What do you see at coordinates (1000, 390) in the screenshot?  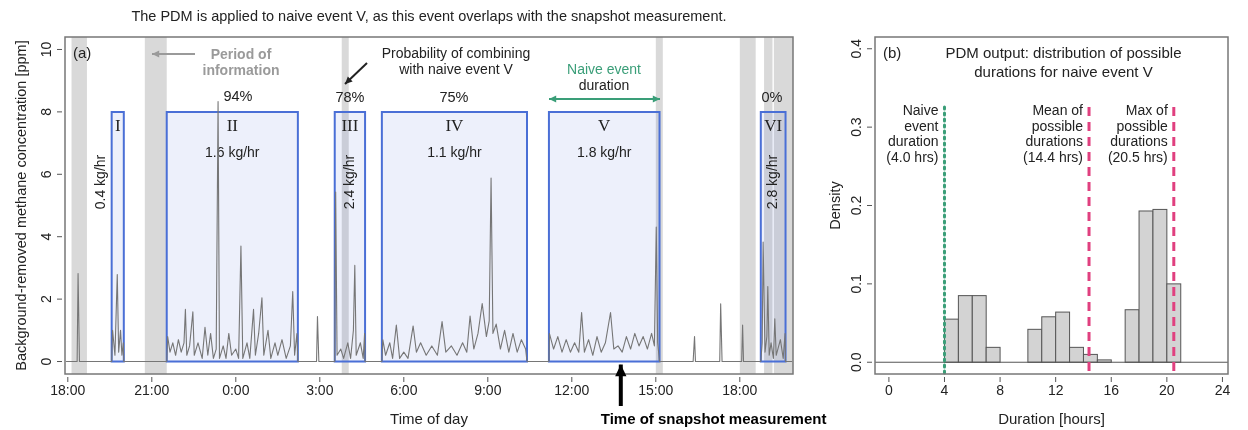 I see `x-tick-label: 8` at bounding box center [1000, 390].